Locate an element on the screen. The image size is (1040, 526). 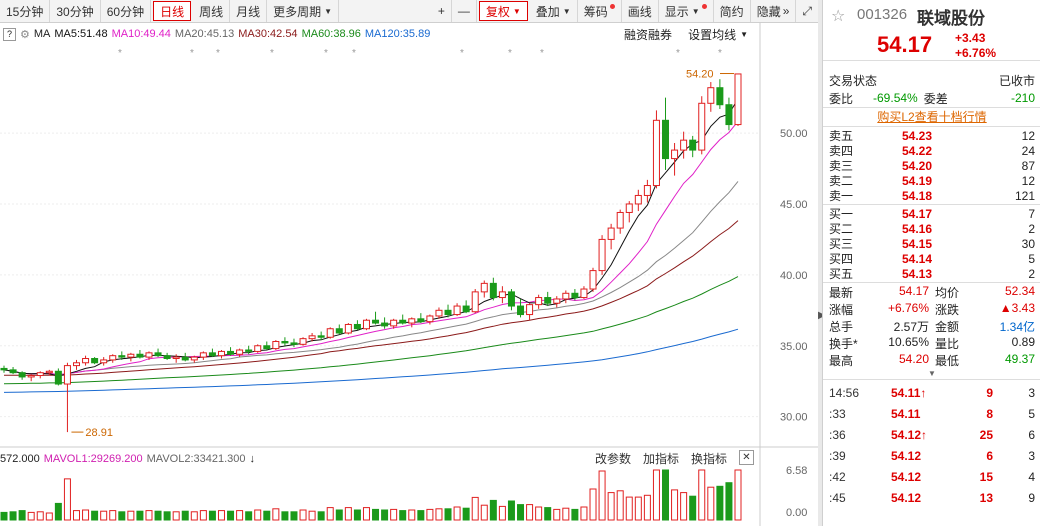
draw-line-button: 画线 is located at coordinates (640, 11).